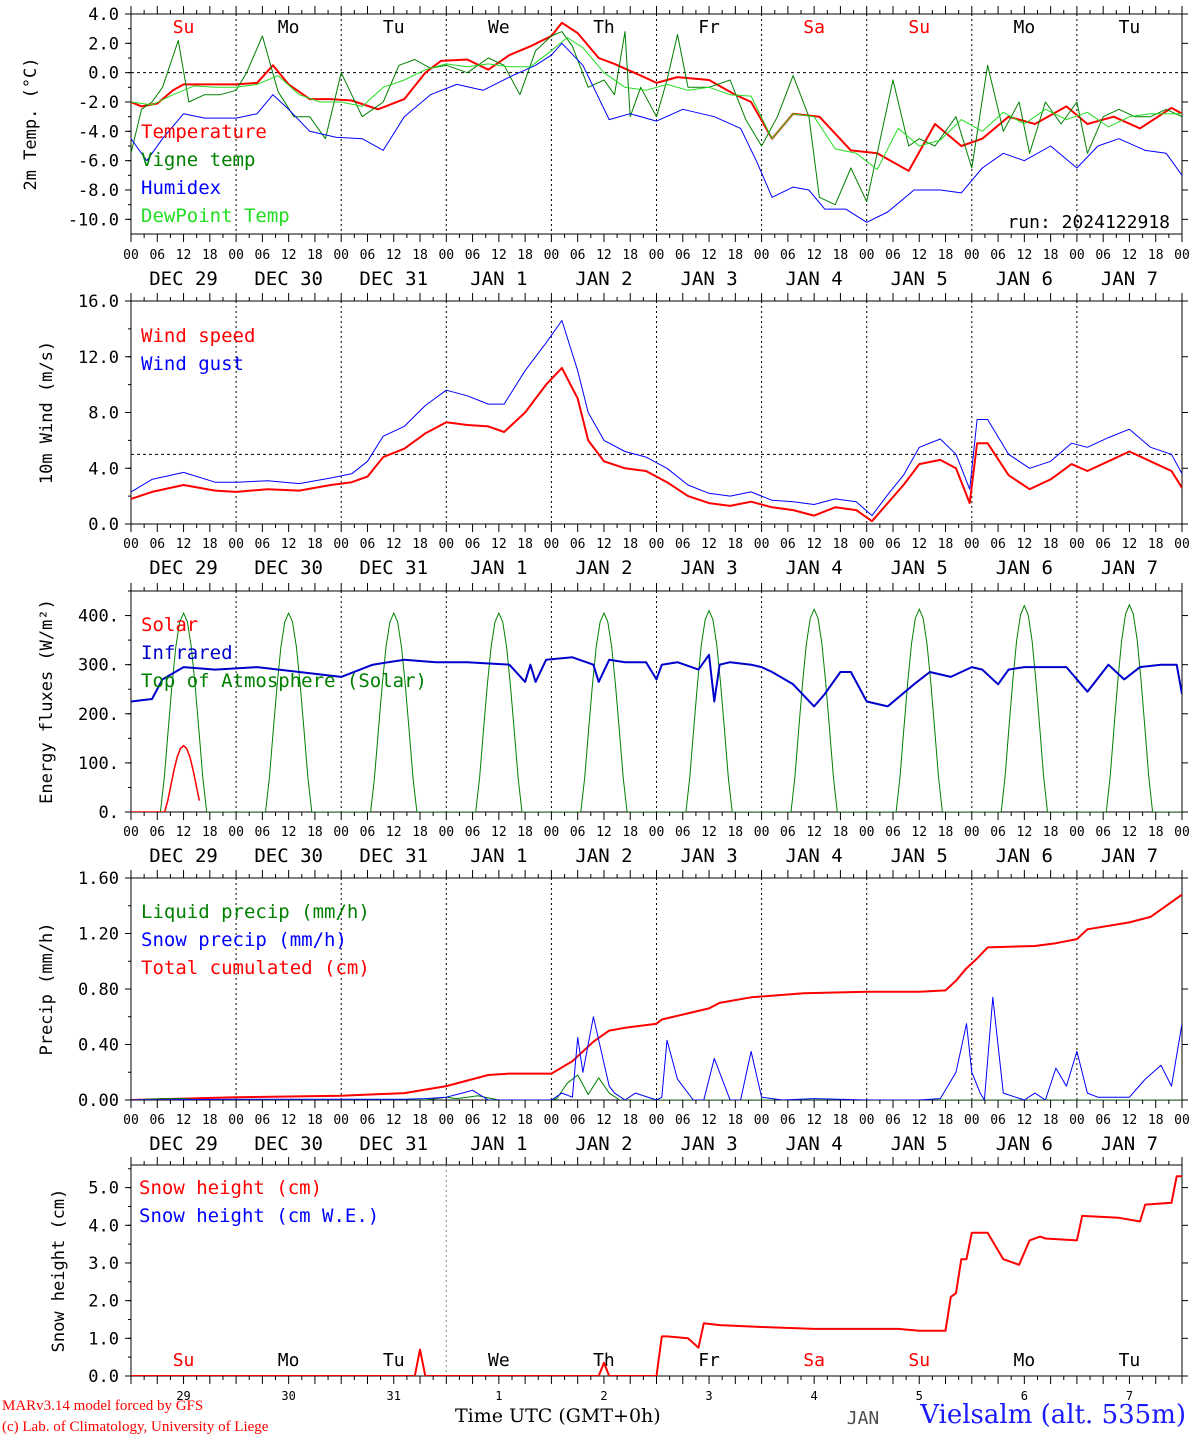 The image size is (1194, 1440). What do you see at coordinates (230, 1188) in the screenshot?
I see `legend-entry: Snow height (cm)` at bounding box center [230, 1188].